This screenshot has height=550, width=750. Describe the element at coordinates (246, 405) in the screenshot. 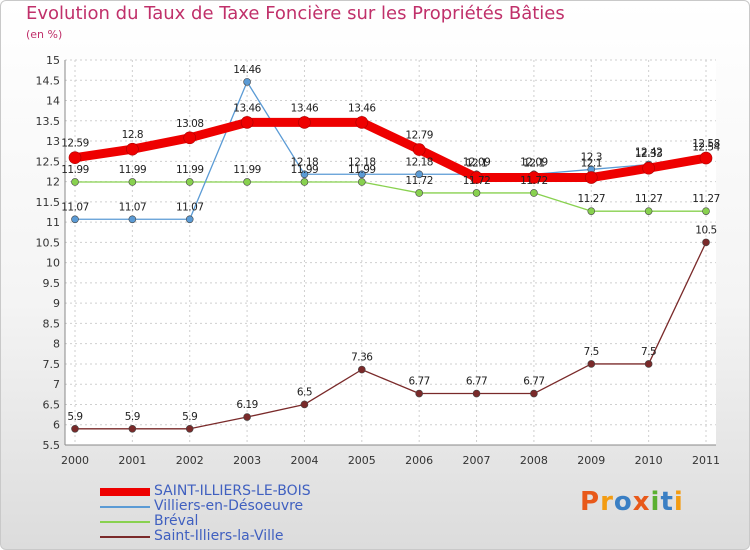

I see `data-label-series-3: 6.19` at that location.